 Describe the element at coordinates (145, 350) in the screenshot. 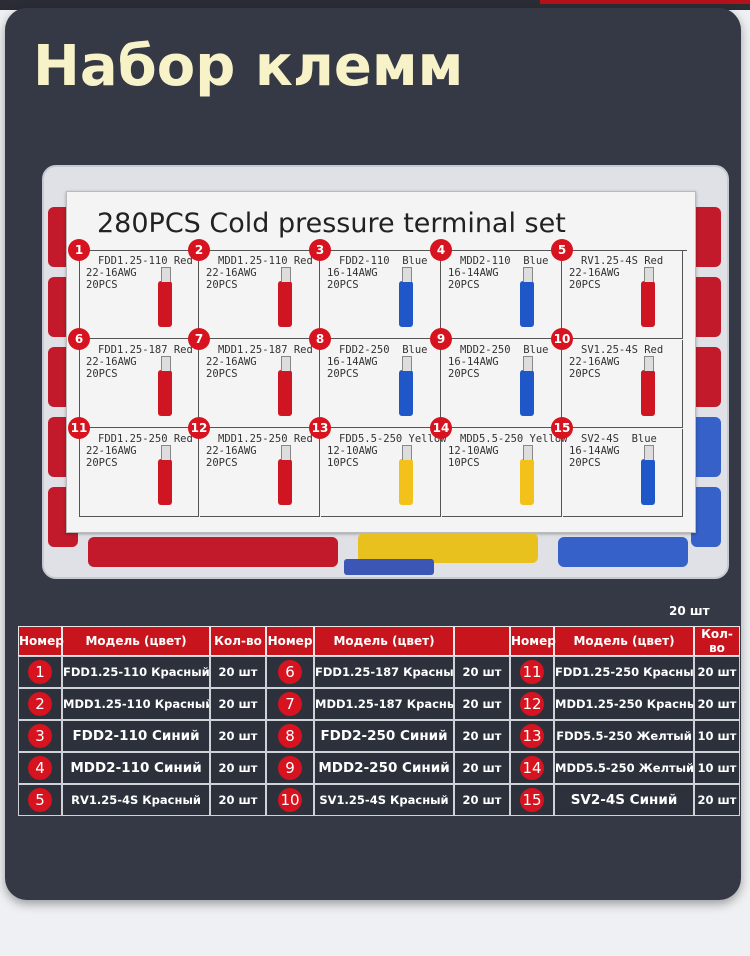

I see `terminal-spec-line: FDD1.25-187 Red` at that location.